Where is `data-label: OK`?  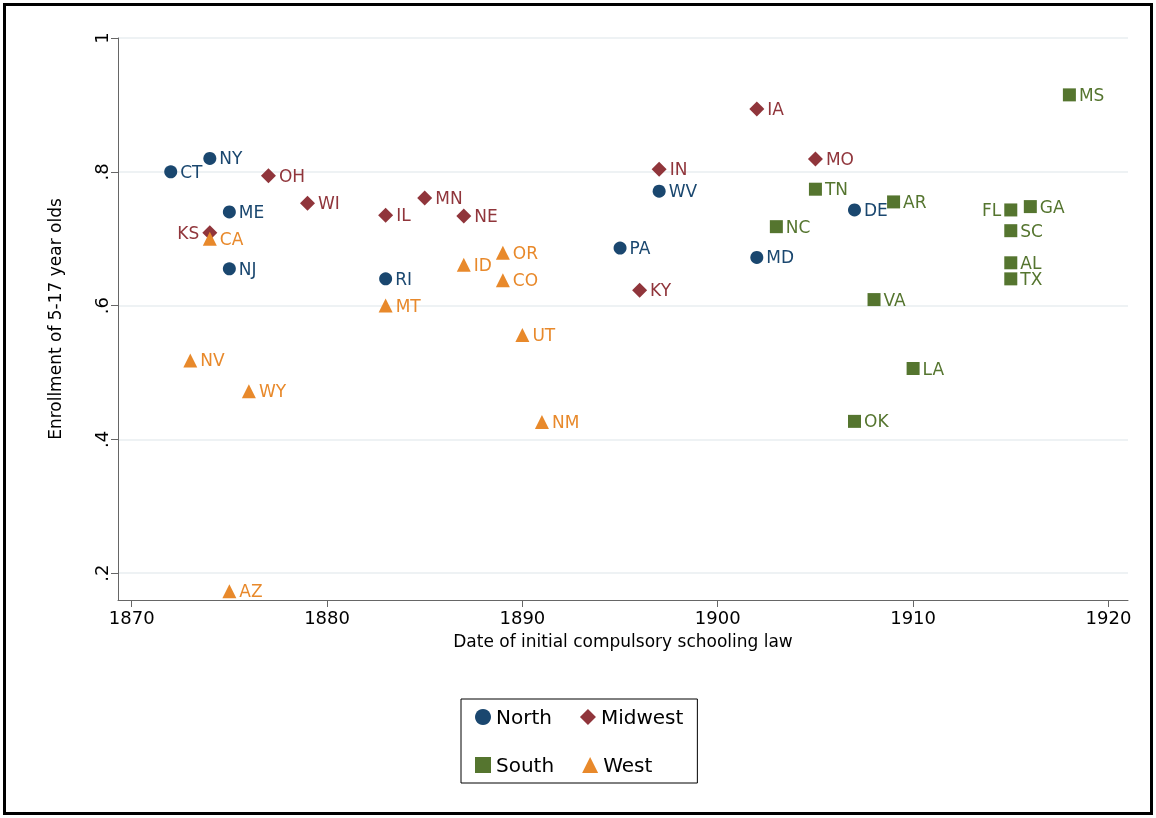 data-label: OK is located at coordinates (877, 421).